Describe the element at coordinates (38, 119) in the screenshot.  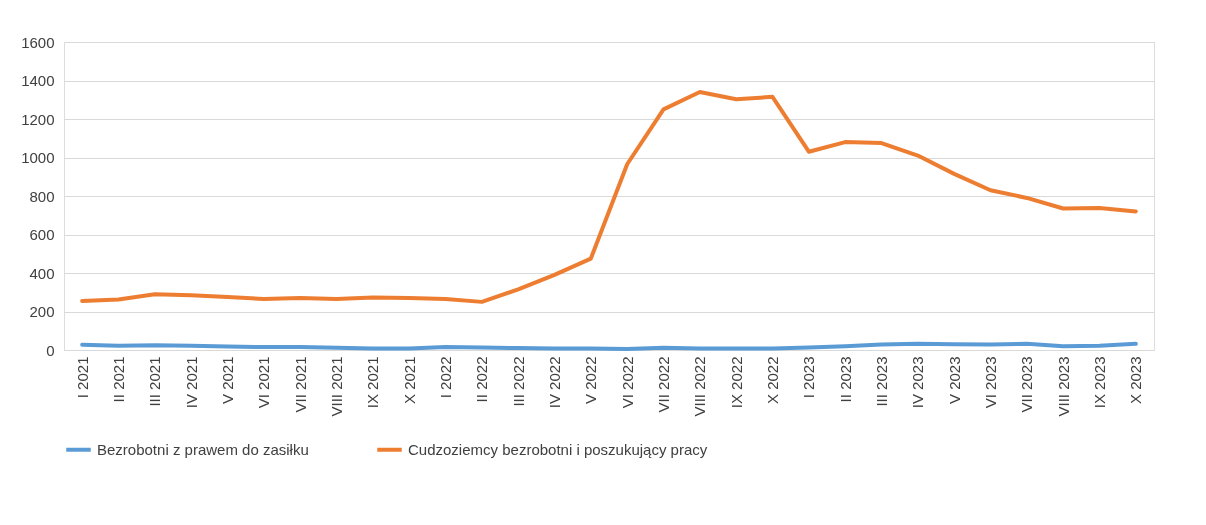
I see `y-tick-label: 1200` at that location.